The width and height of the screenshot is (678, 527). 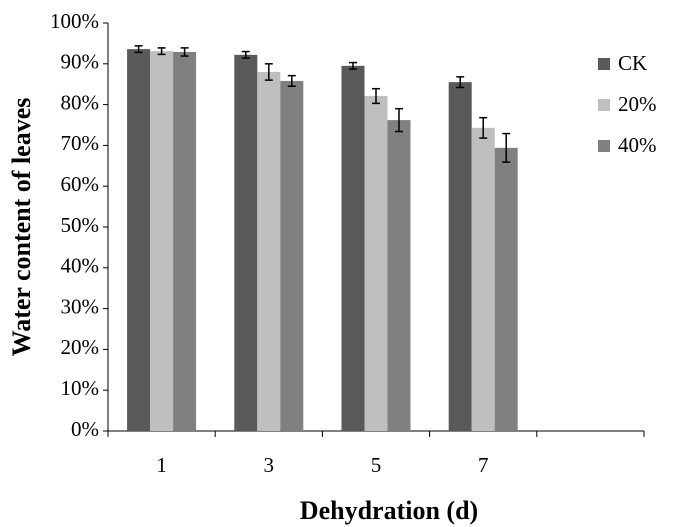 What do you see at coordinates (269, 465) in the screenshot?
I see `x-tick-label: 3` at bounding box center [269, 465].